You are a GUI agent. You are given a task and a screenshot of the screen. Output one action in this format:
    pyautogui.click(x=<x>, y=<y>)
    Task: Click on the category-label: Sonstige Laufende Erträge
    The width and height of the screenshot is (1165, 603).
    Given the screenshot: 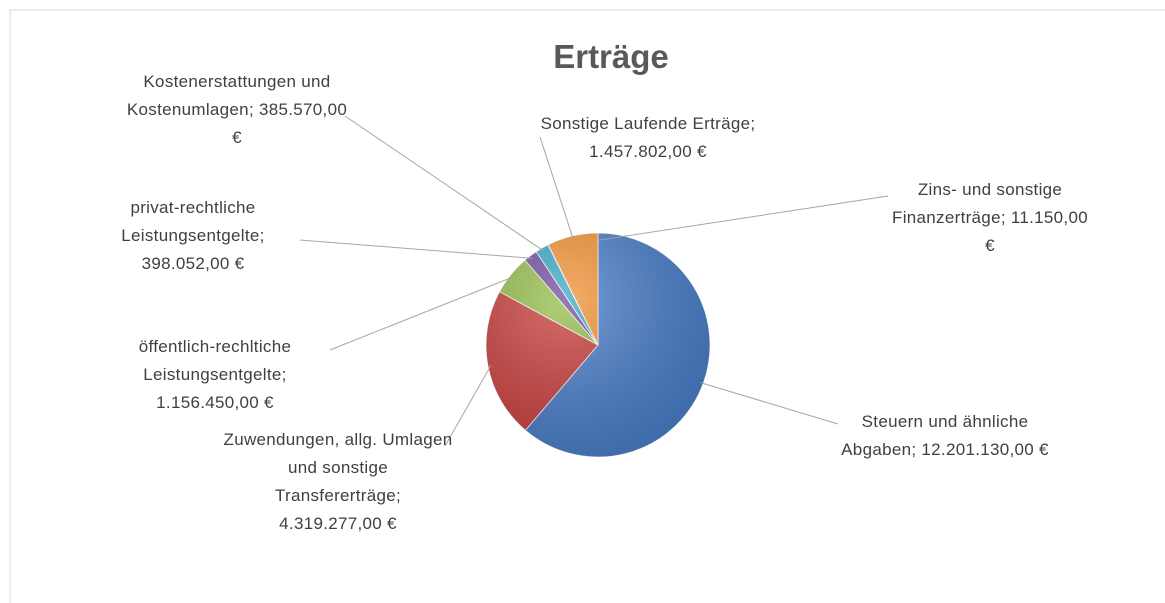 What is the action you would take?
    pyautogui.click(x=645, y=123)
    